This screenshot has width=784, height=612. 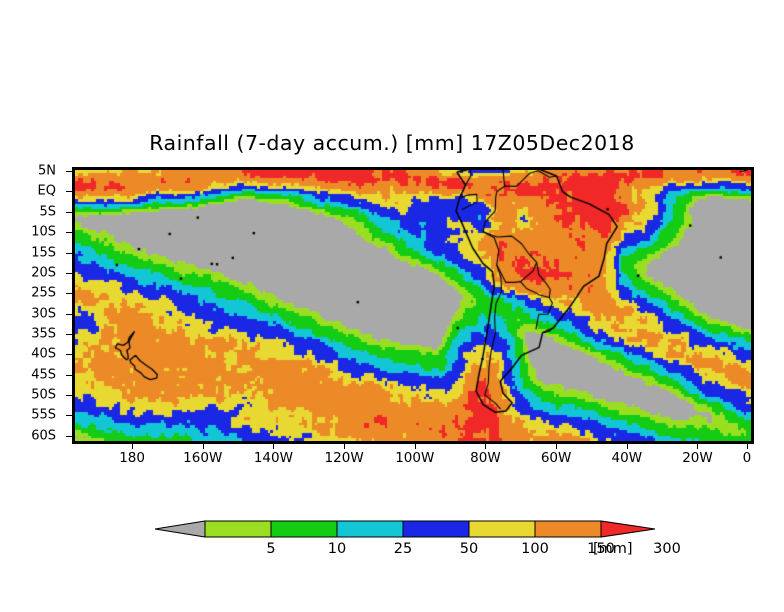 What do you see at coordinates (47, 212) in the screenshot?
I see `y-axis-tick-label: 5S` at bounding box center [47, 212].